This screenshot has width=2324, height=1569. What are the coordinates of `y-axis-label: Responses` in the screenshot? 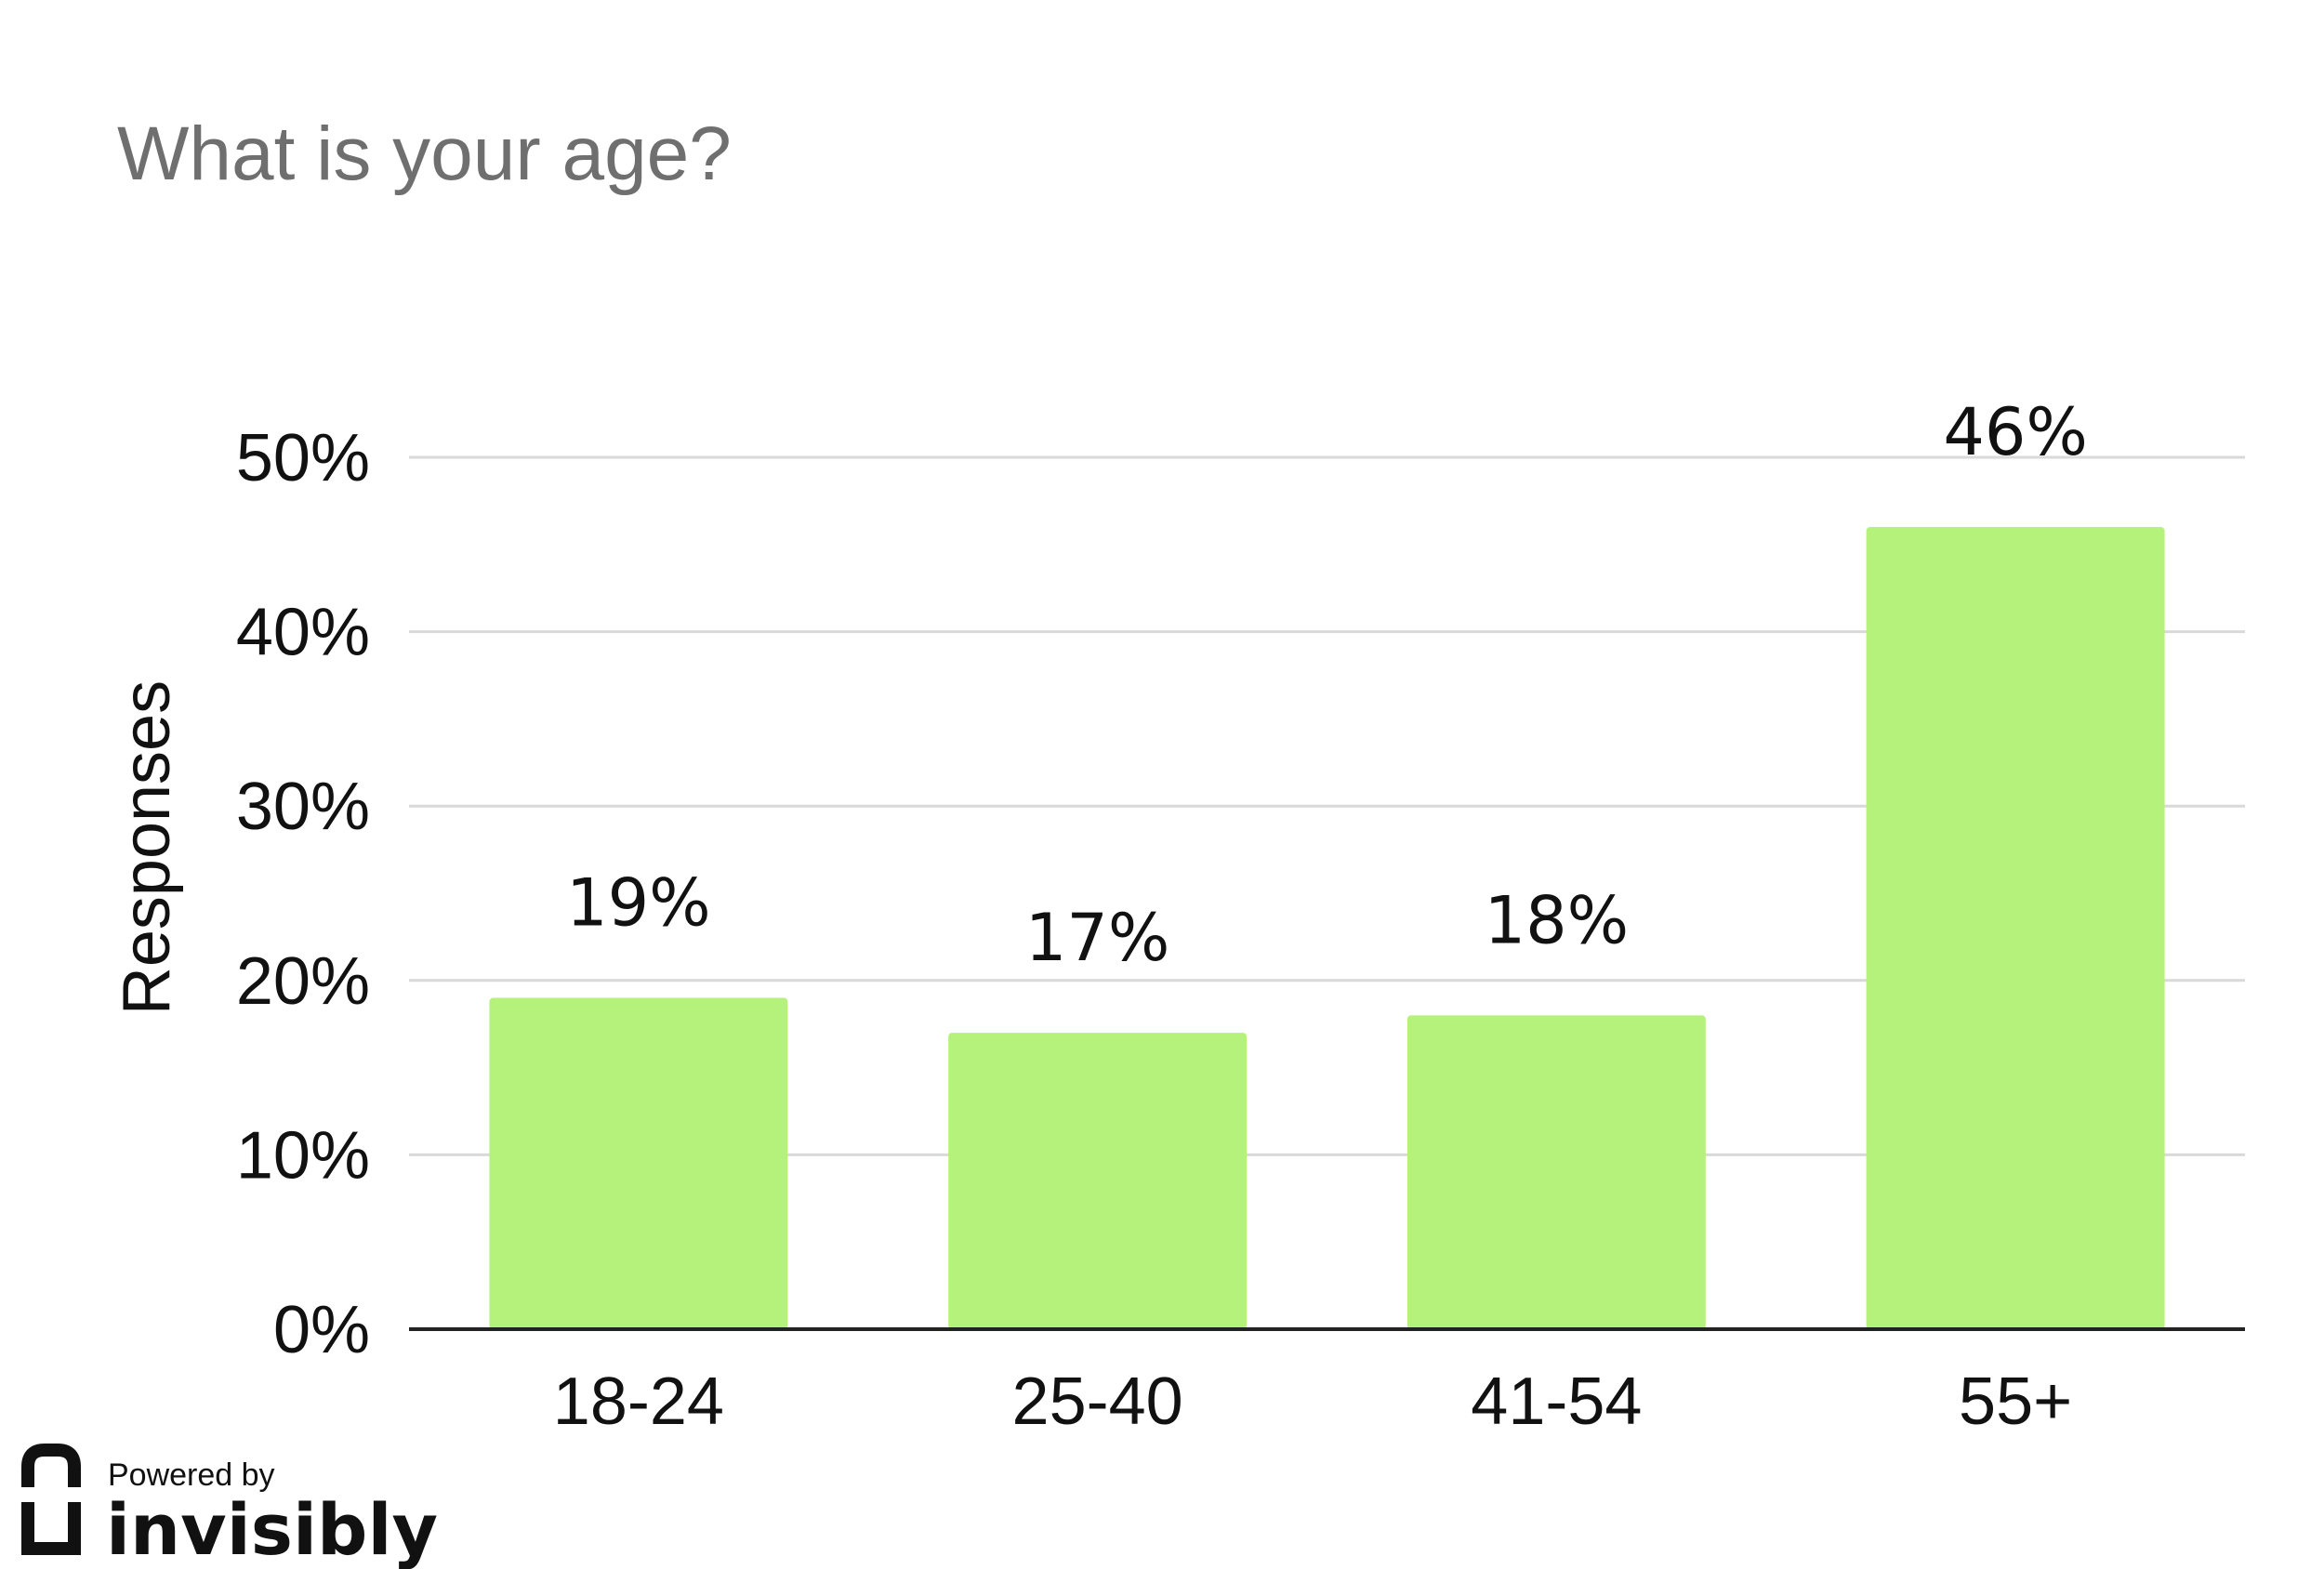 It's located at (147, 847).